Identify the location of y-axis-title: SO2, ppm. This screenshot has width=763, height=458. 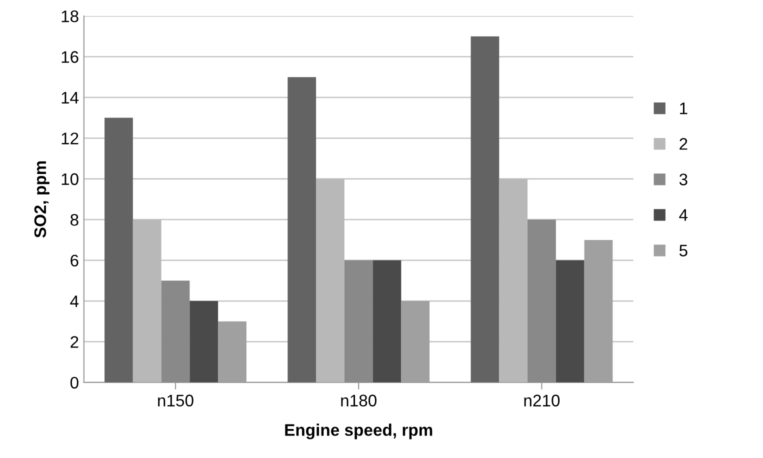
(42, 199).